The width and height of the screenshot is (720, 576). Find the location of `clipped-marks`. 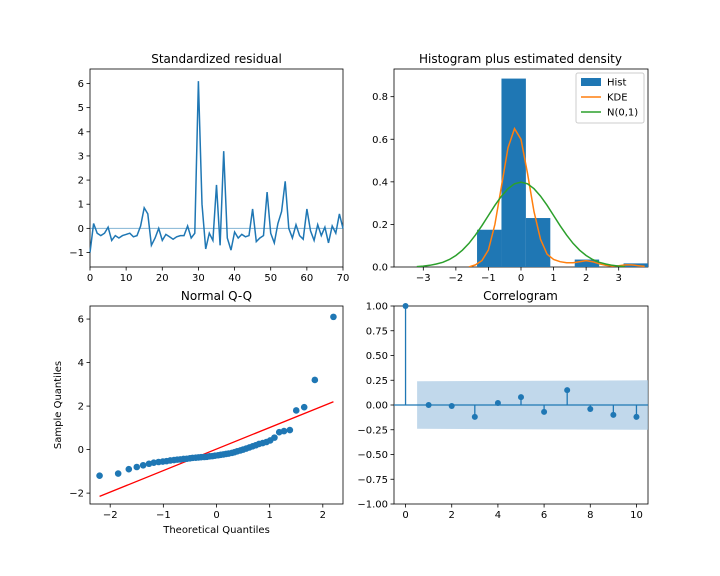

clipped-marks is located at coordinates (532, 172).